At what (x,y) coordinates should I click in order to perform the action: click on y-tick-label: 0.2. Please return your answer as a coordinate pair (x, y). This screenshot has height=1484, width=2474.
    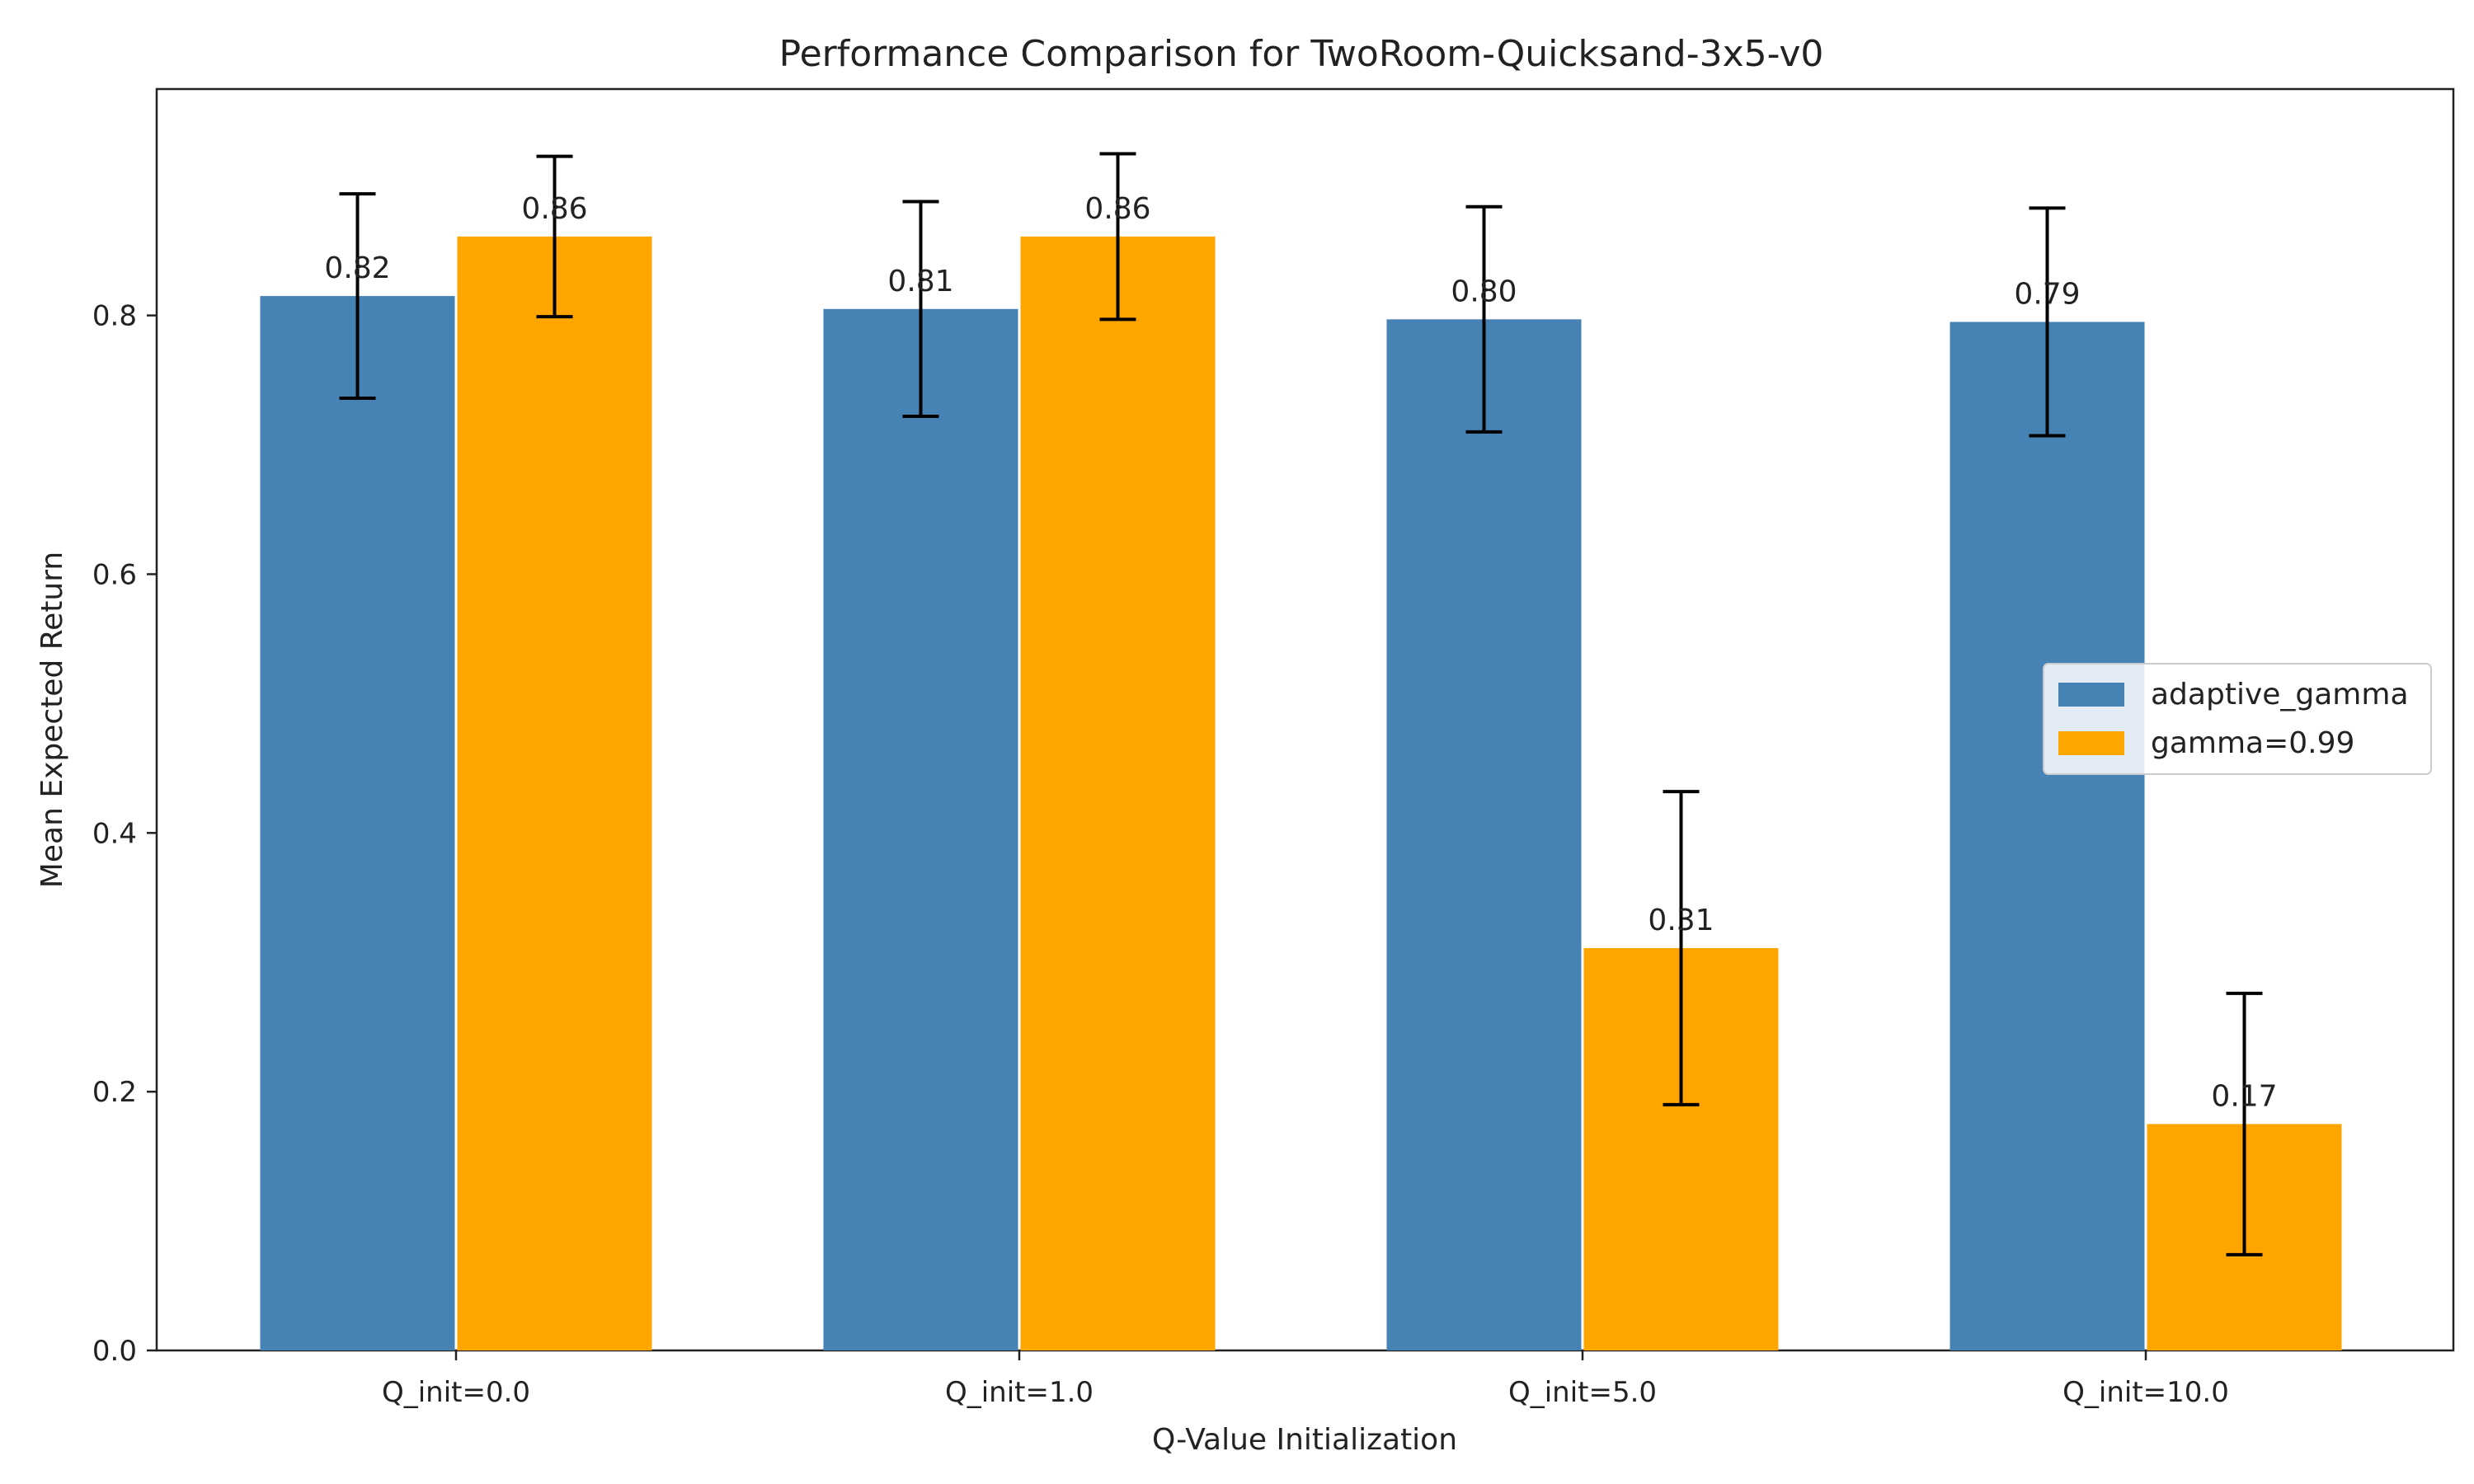
    Looking at the image, I should click on (114, 1092).